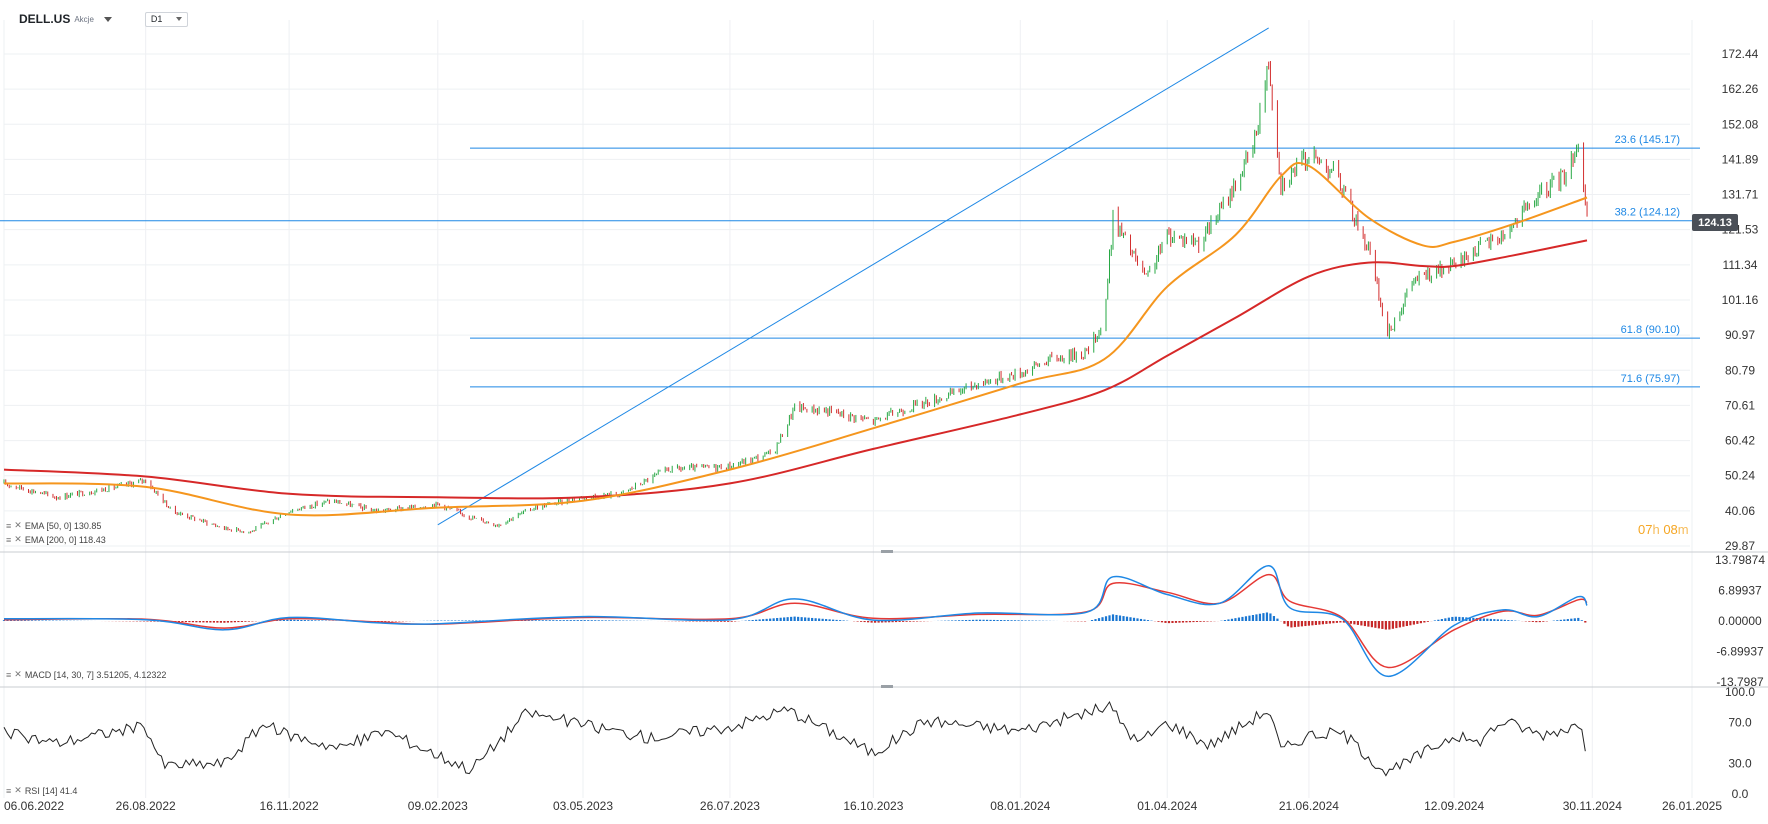 The height and width of the screenshot is (824, 1768). Describe the element at coordinates (1740, 560) in the screenshot. I see `macd-tick-label: 13.79874` at that location.